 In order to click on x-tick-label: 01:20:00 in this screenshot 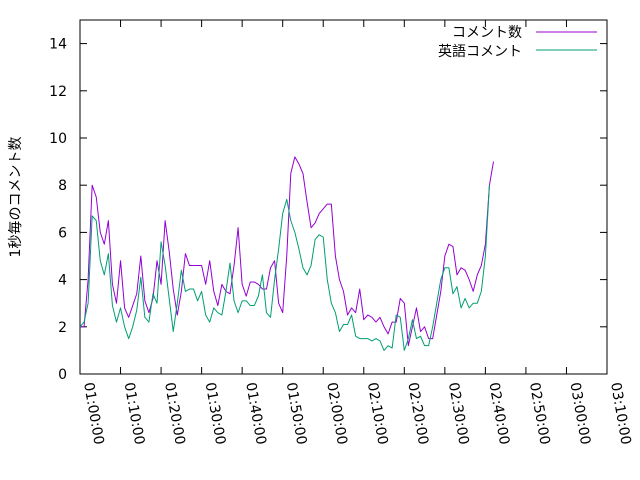, I will do `click(174, 413)`.